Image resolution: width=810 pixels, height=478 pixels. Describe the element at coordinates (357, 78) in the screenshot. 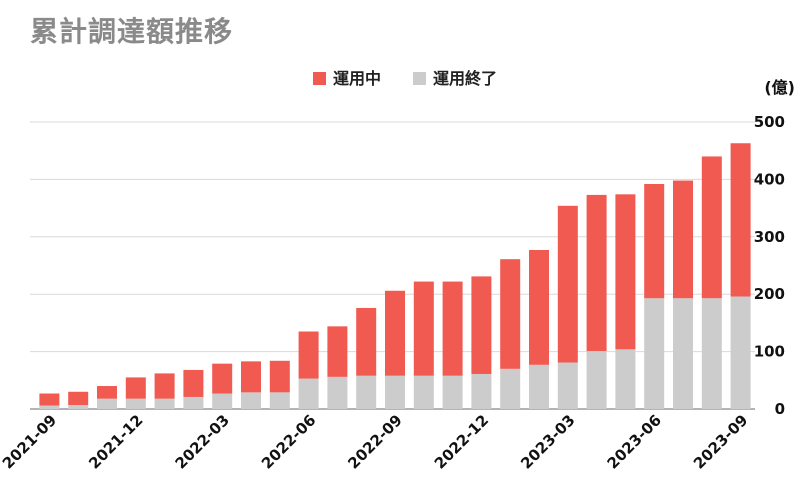

I see `legend-label: 運用中` at that location.